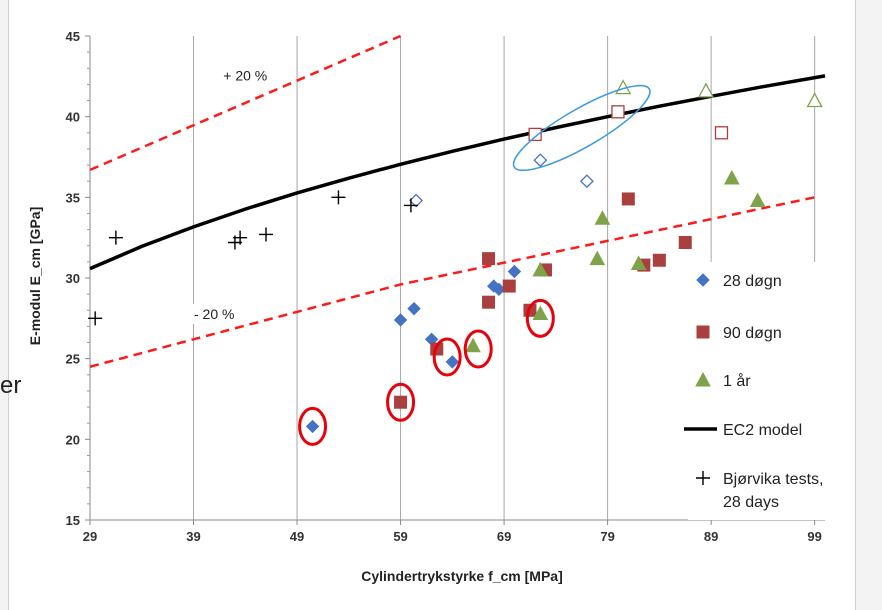  Describe the element at coordinates (452, 532) in the screenshot. I see `x-tick-labels: 29 39 49 59 69 79 89 99` at that location.